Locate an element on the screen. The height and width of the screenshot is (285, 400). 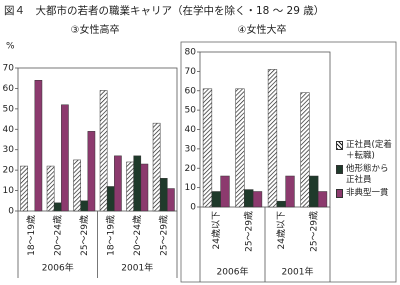
legend-item: 他形態から正社員 is located at coordinates (366, 175).